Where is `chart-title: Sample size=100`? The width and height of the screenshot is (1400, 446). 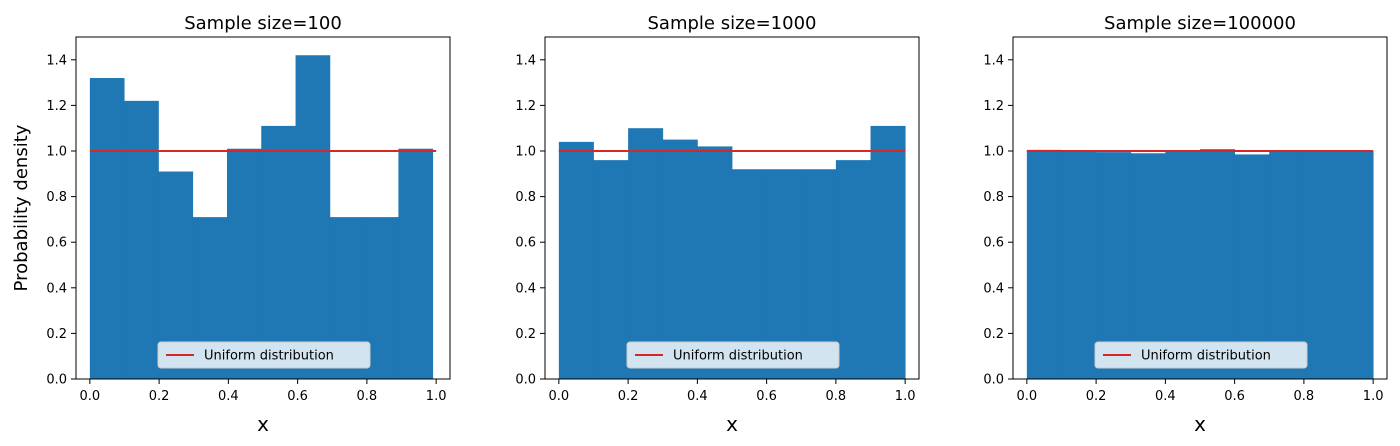
chart-title: Sample size=100 is located at coordinates (263, 23).